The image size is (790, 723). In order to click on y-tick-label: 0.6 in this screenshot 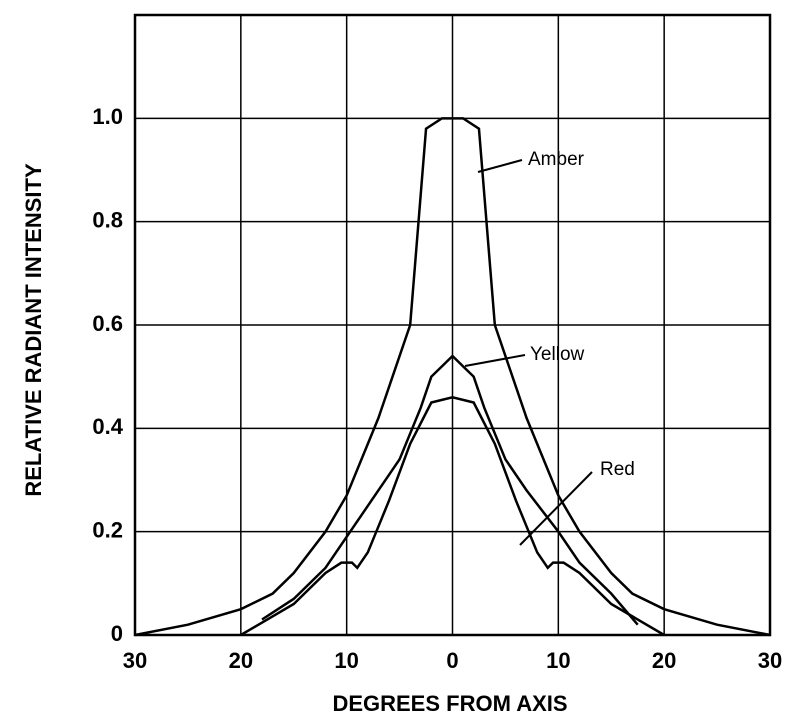, I will do `click(107, 323)`.